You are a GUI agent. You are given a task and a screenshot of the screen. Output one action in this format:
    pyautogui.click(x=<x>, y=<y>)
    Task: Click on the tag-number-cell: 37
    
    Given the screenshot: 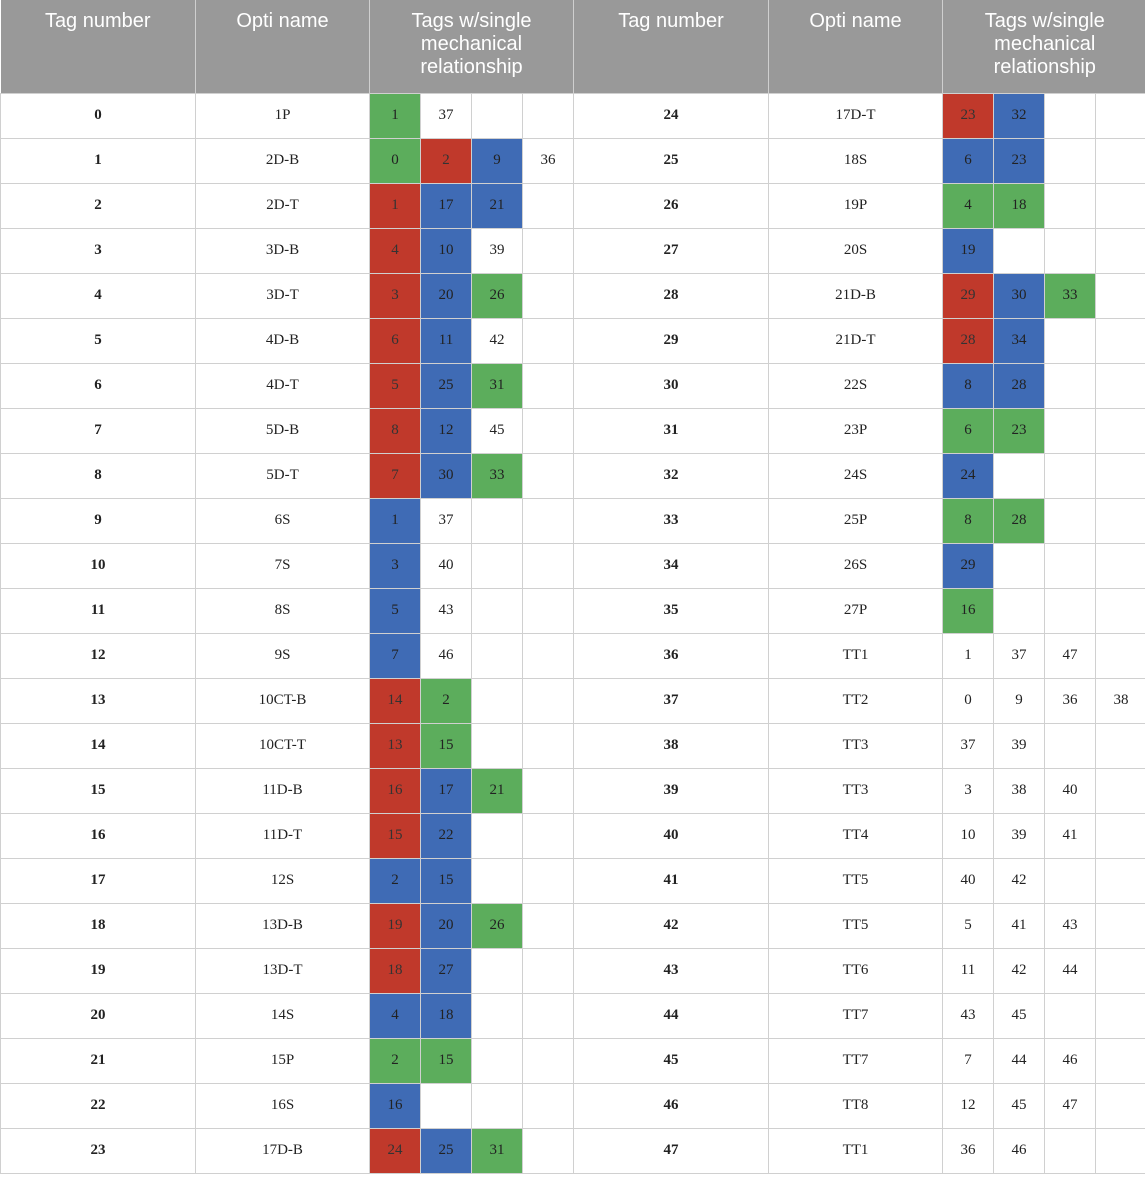 What is the action you would take?
    pyautogui.click(x=671, y=700)
    